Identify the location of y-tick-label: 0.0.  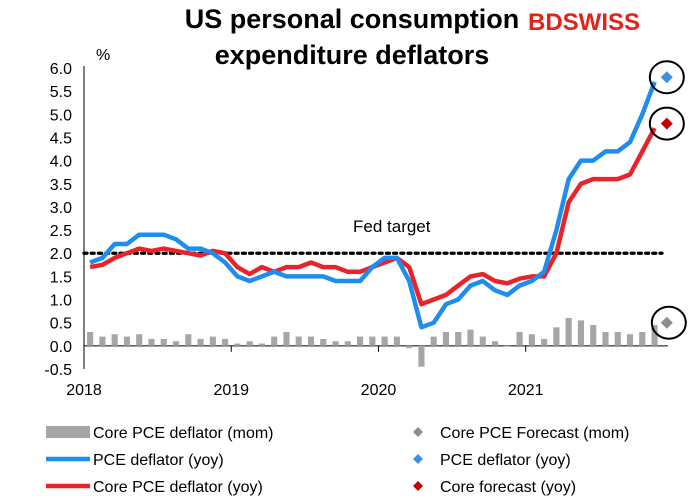
(61, 347).